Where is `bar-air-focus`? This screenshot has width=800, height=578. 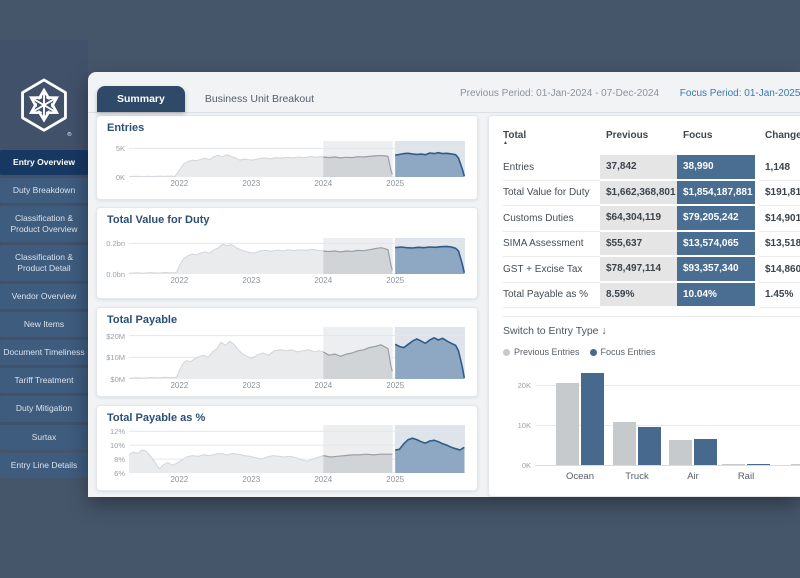
bar-air-focus is located at coordinates (705, 452).